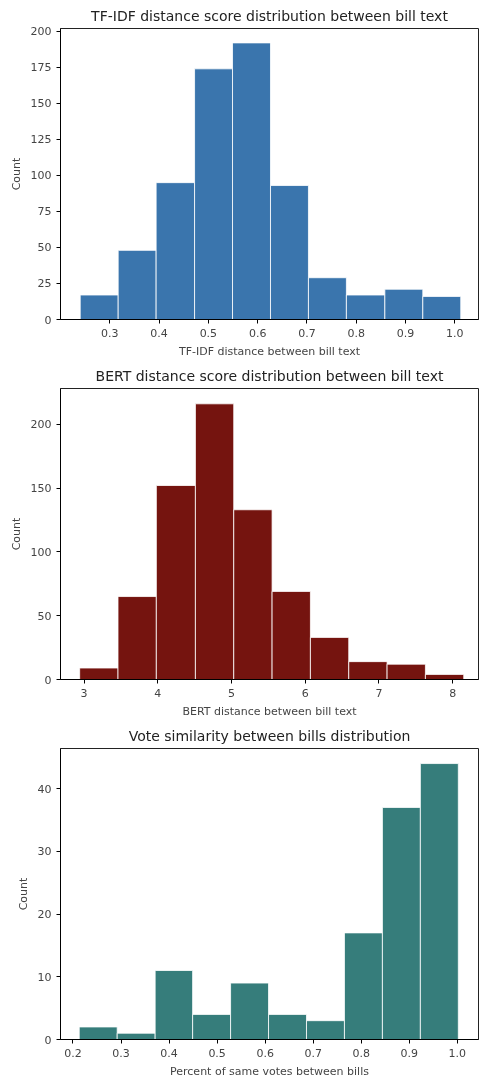 The width and height of the screenshot is (497, 1089). What do you see at coordinates (232, 693) in the screenshot?
I see `x-tick-label: 5` at bounding box center [232, 693].